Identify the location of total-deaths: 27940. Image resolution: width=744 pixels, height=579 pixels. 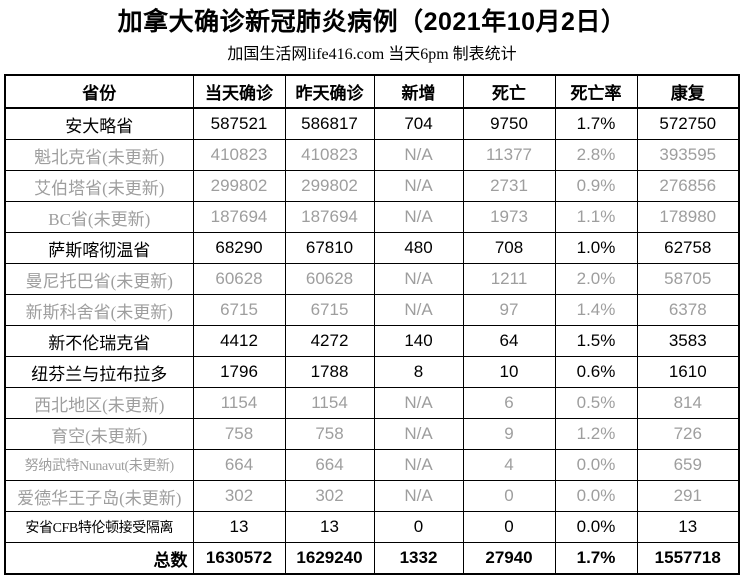
(509, 558).